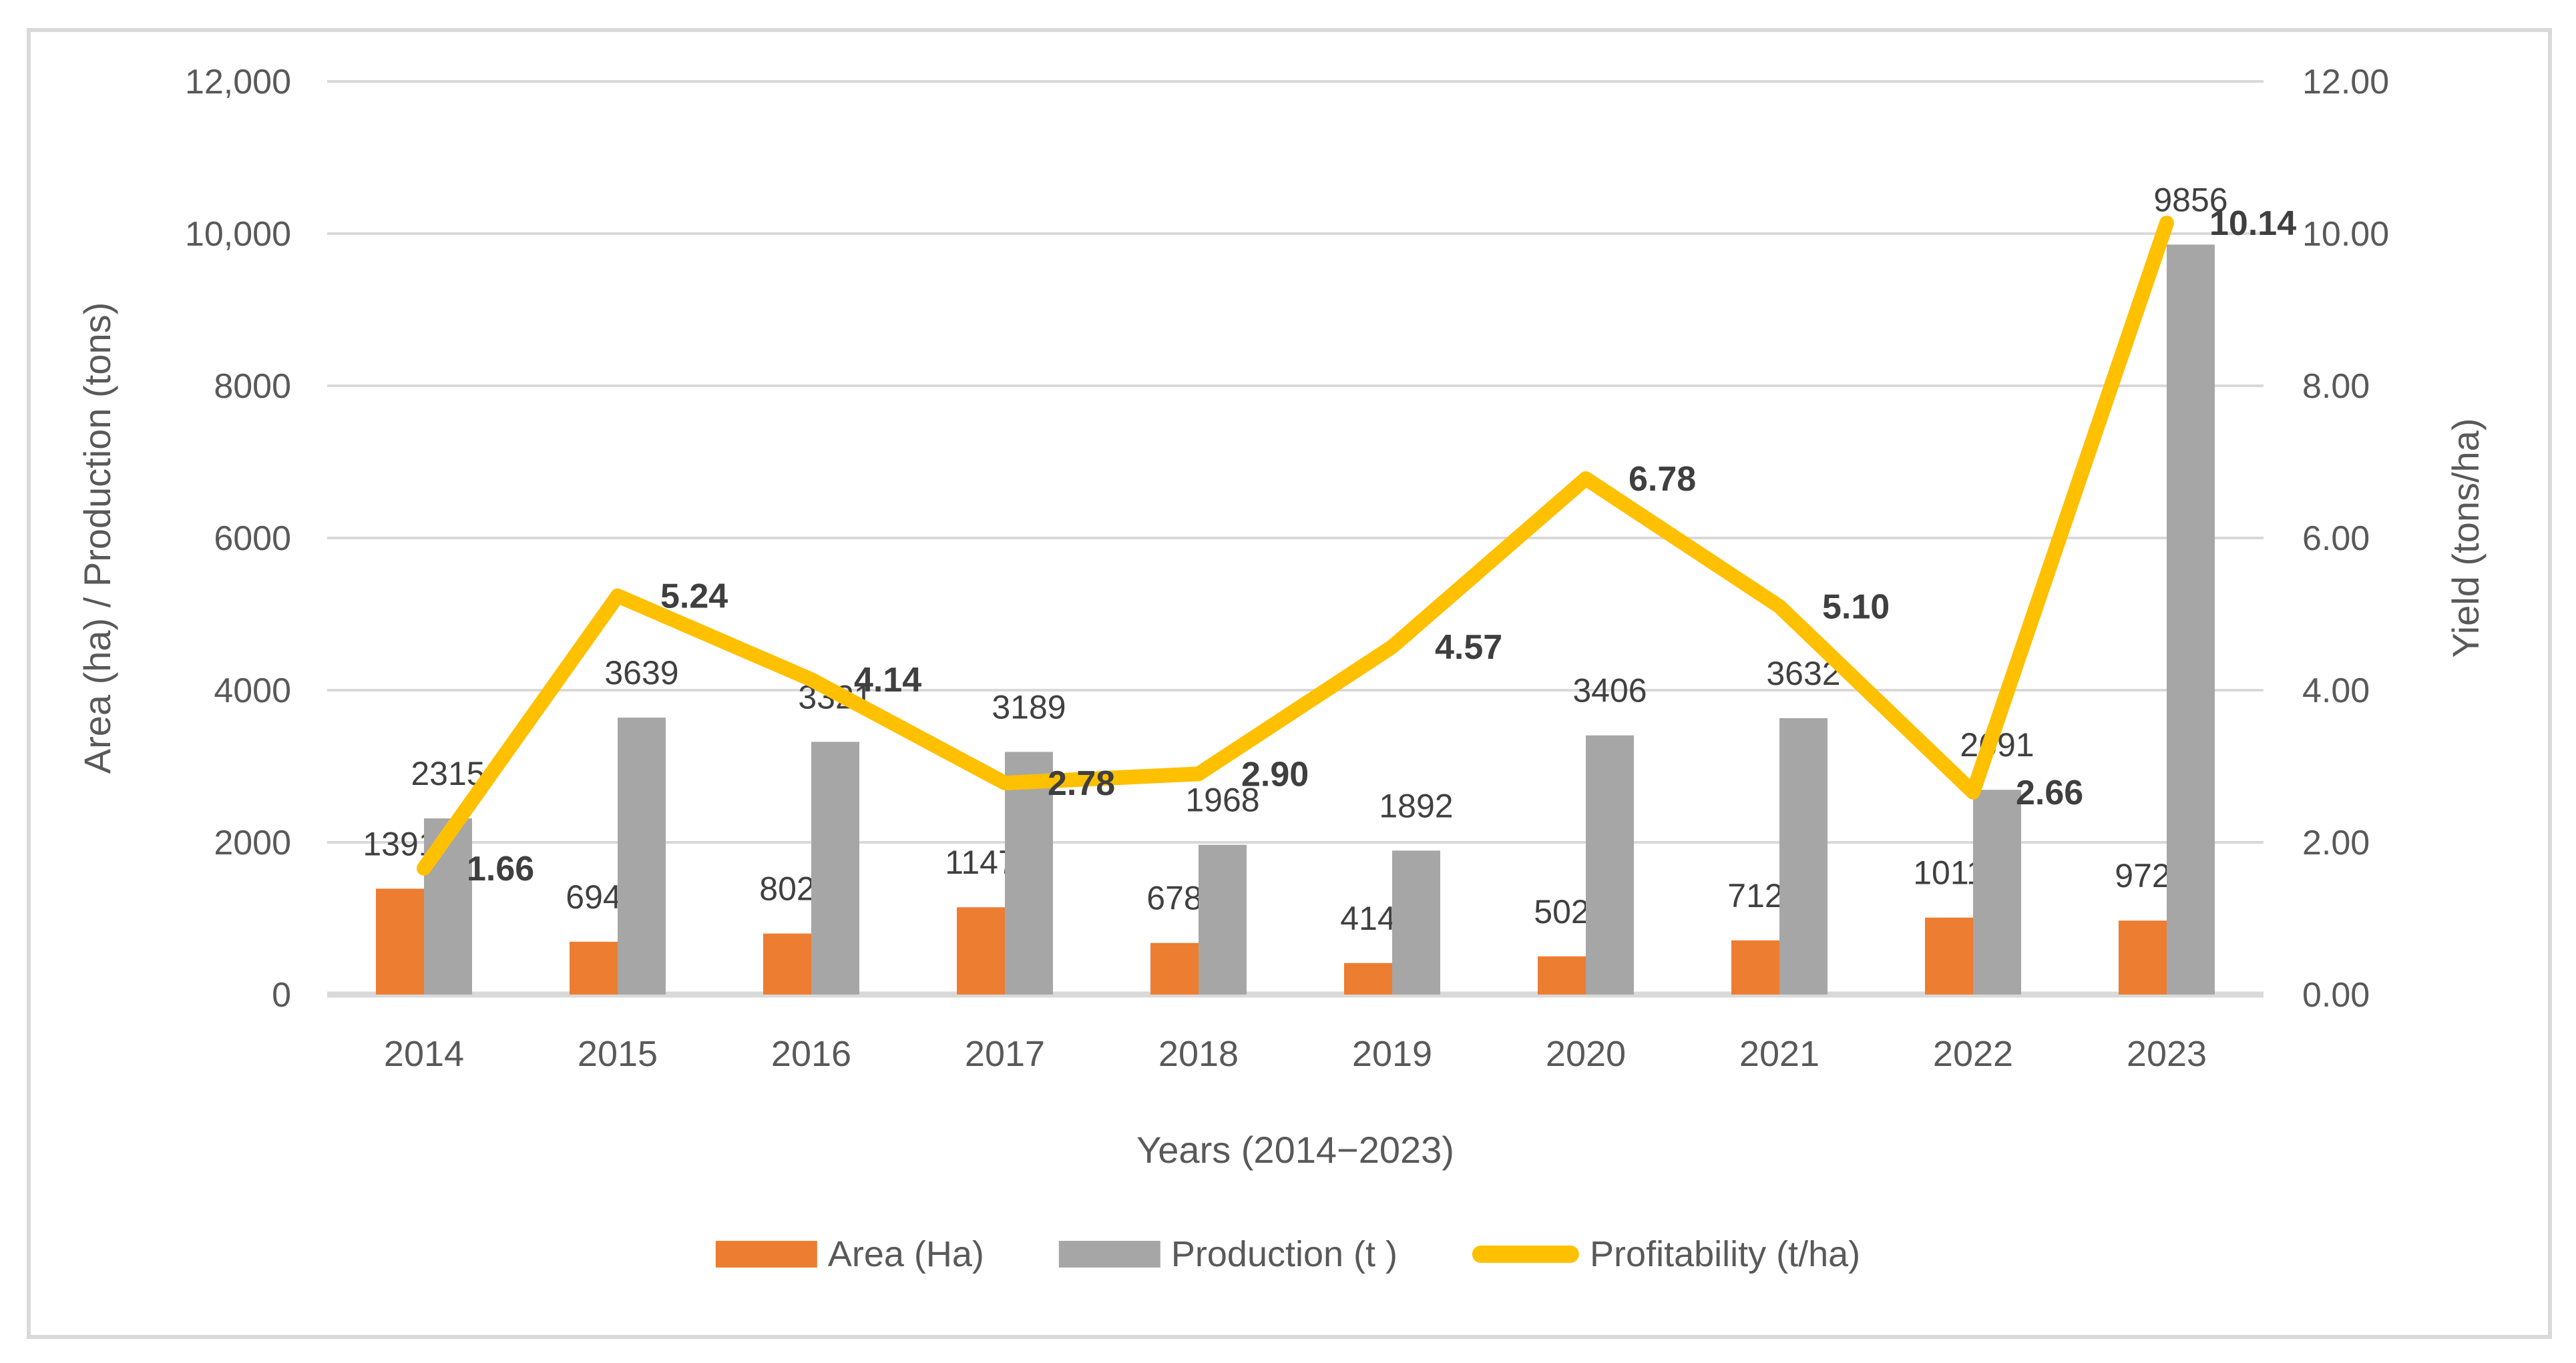  What do you see at coordinates (2190, 200) in the screenshot?
I see `production-value-label: 9856` at bounding box center [2190, 200].